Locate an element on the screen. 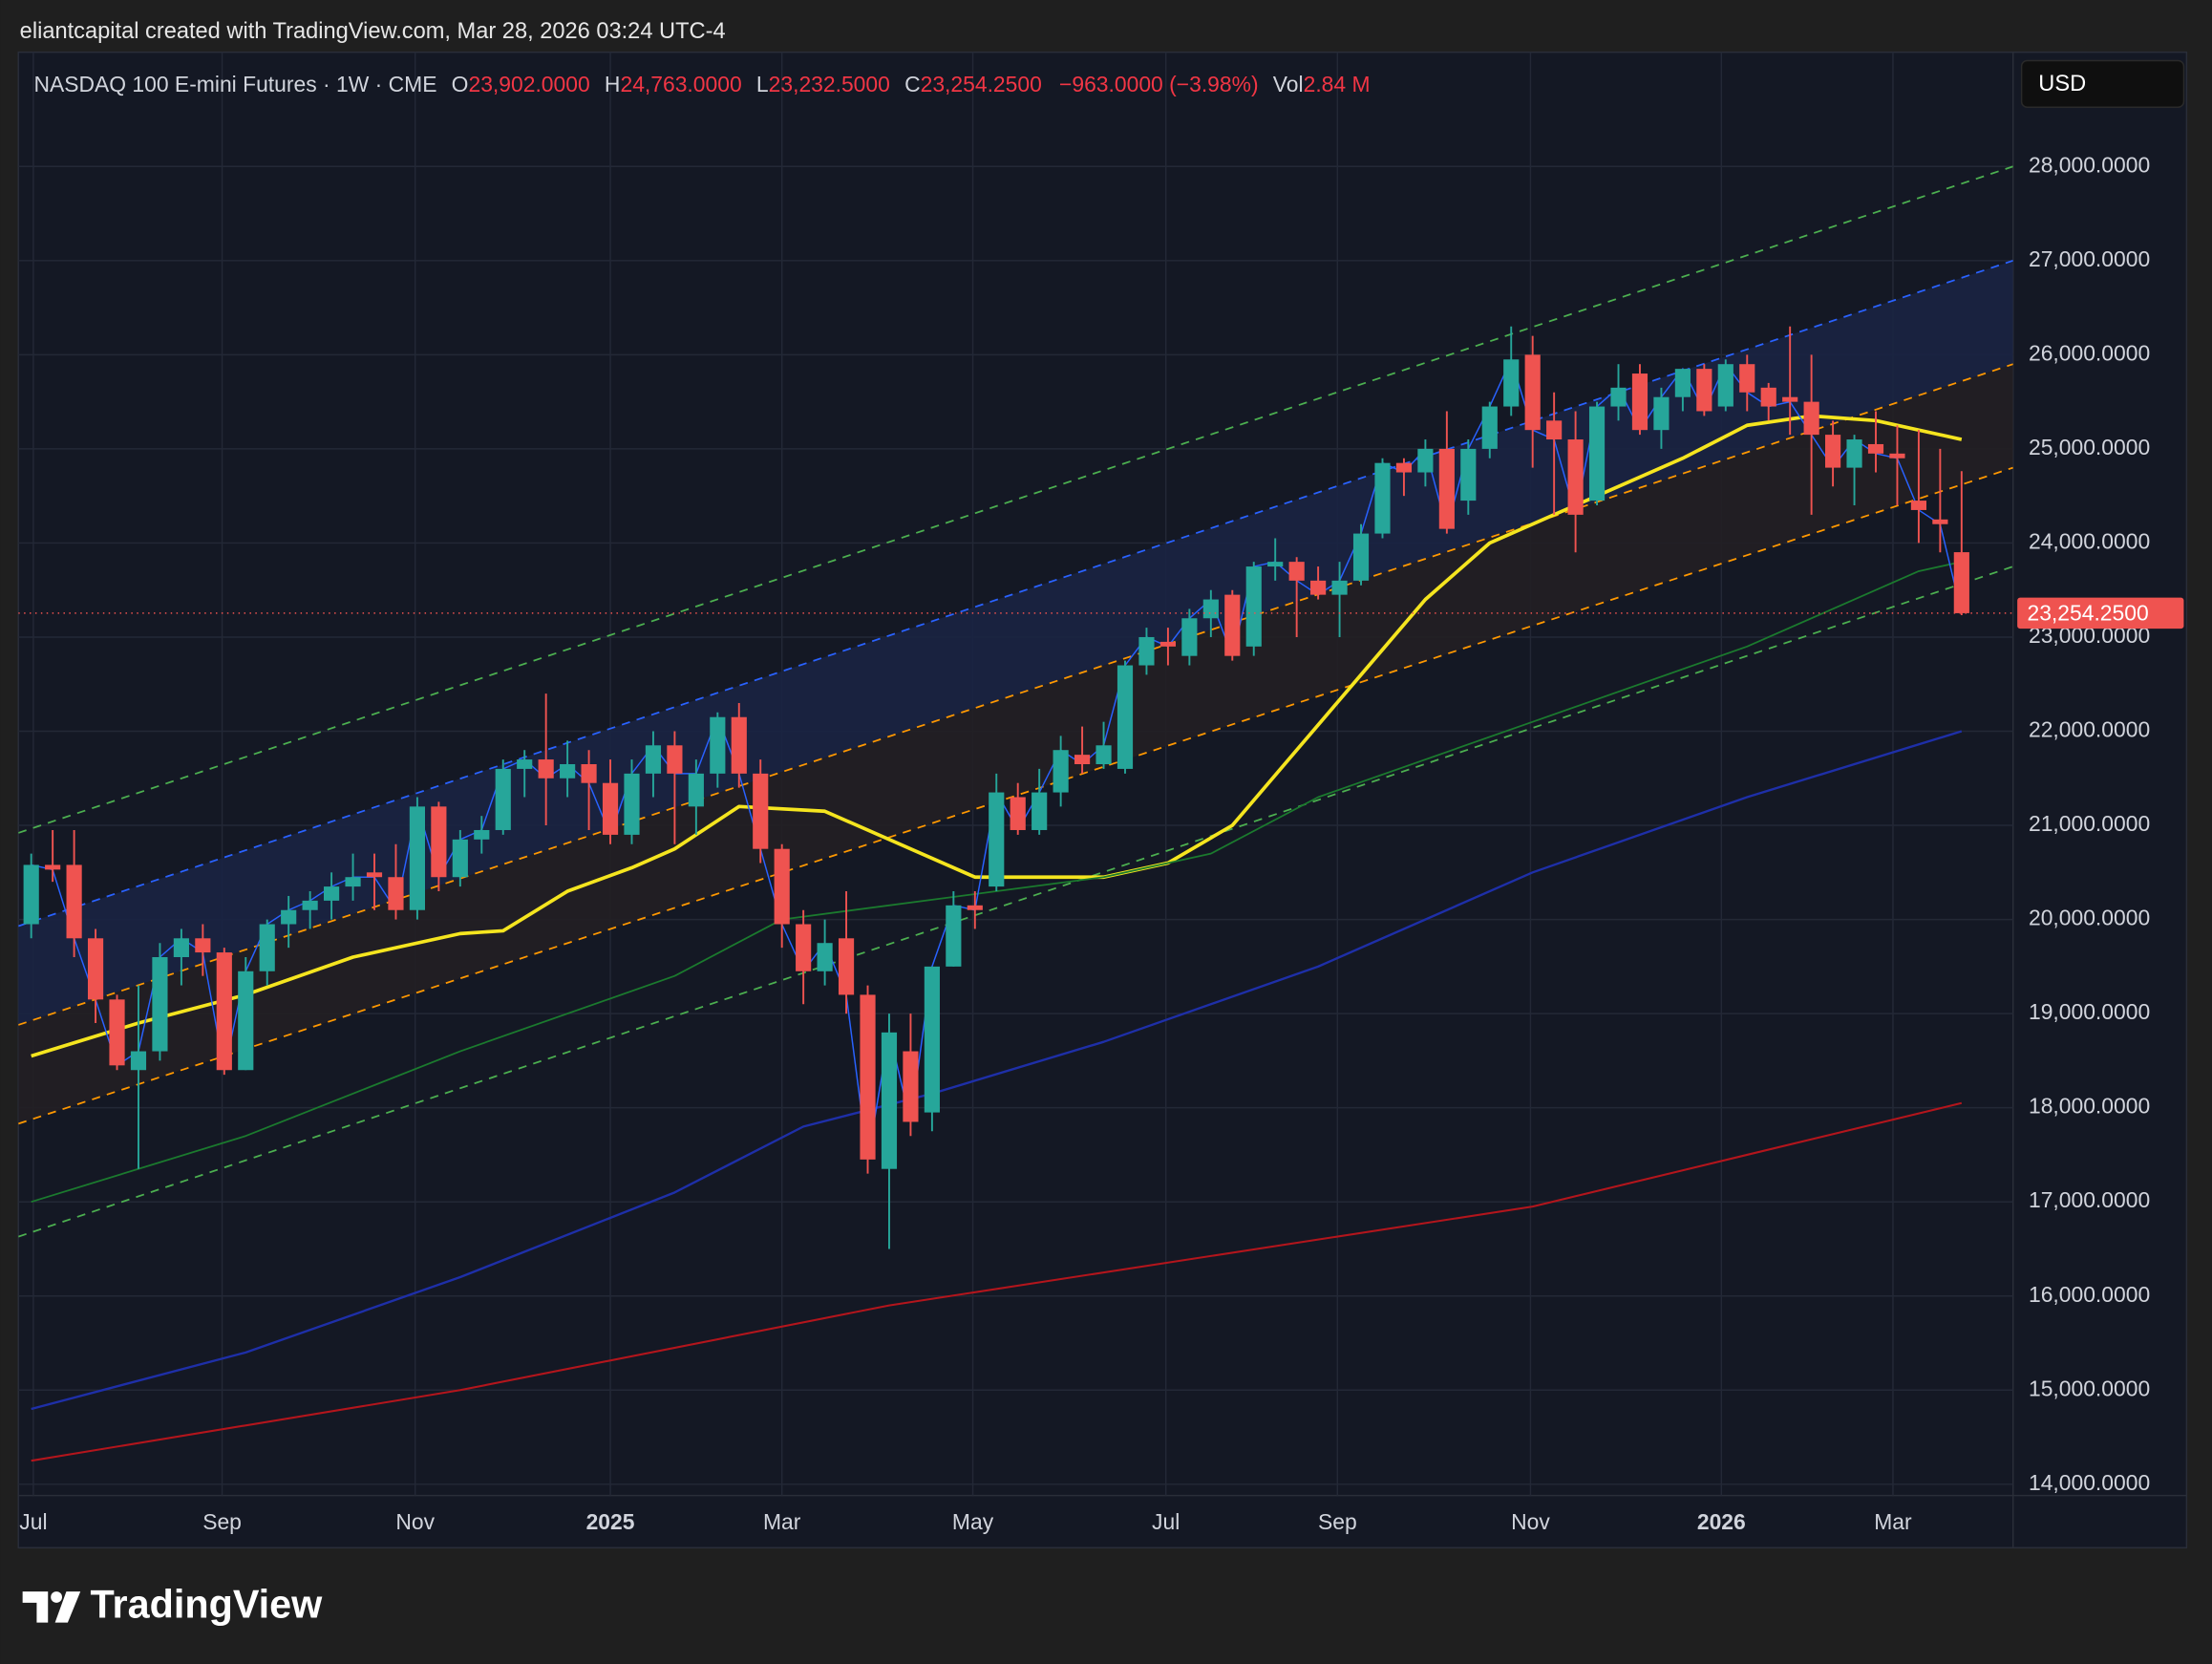 Image resolution: width=2212 pixels, height=1664 pixels. y-tick-label: 28,000.0000 is located at coordinates (2089, 164).